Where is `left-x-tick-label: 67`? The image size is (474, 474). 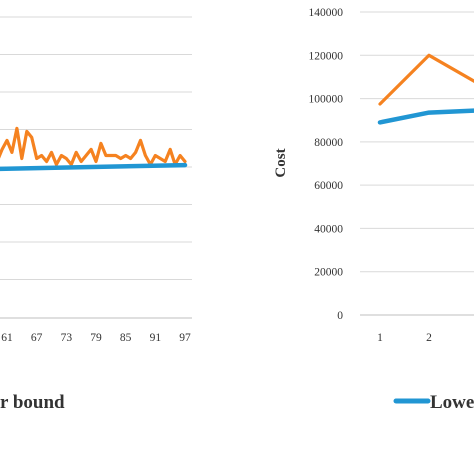
left-x-tick-label: 67 is located at coordinates (37, 338).